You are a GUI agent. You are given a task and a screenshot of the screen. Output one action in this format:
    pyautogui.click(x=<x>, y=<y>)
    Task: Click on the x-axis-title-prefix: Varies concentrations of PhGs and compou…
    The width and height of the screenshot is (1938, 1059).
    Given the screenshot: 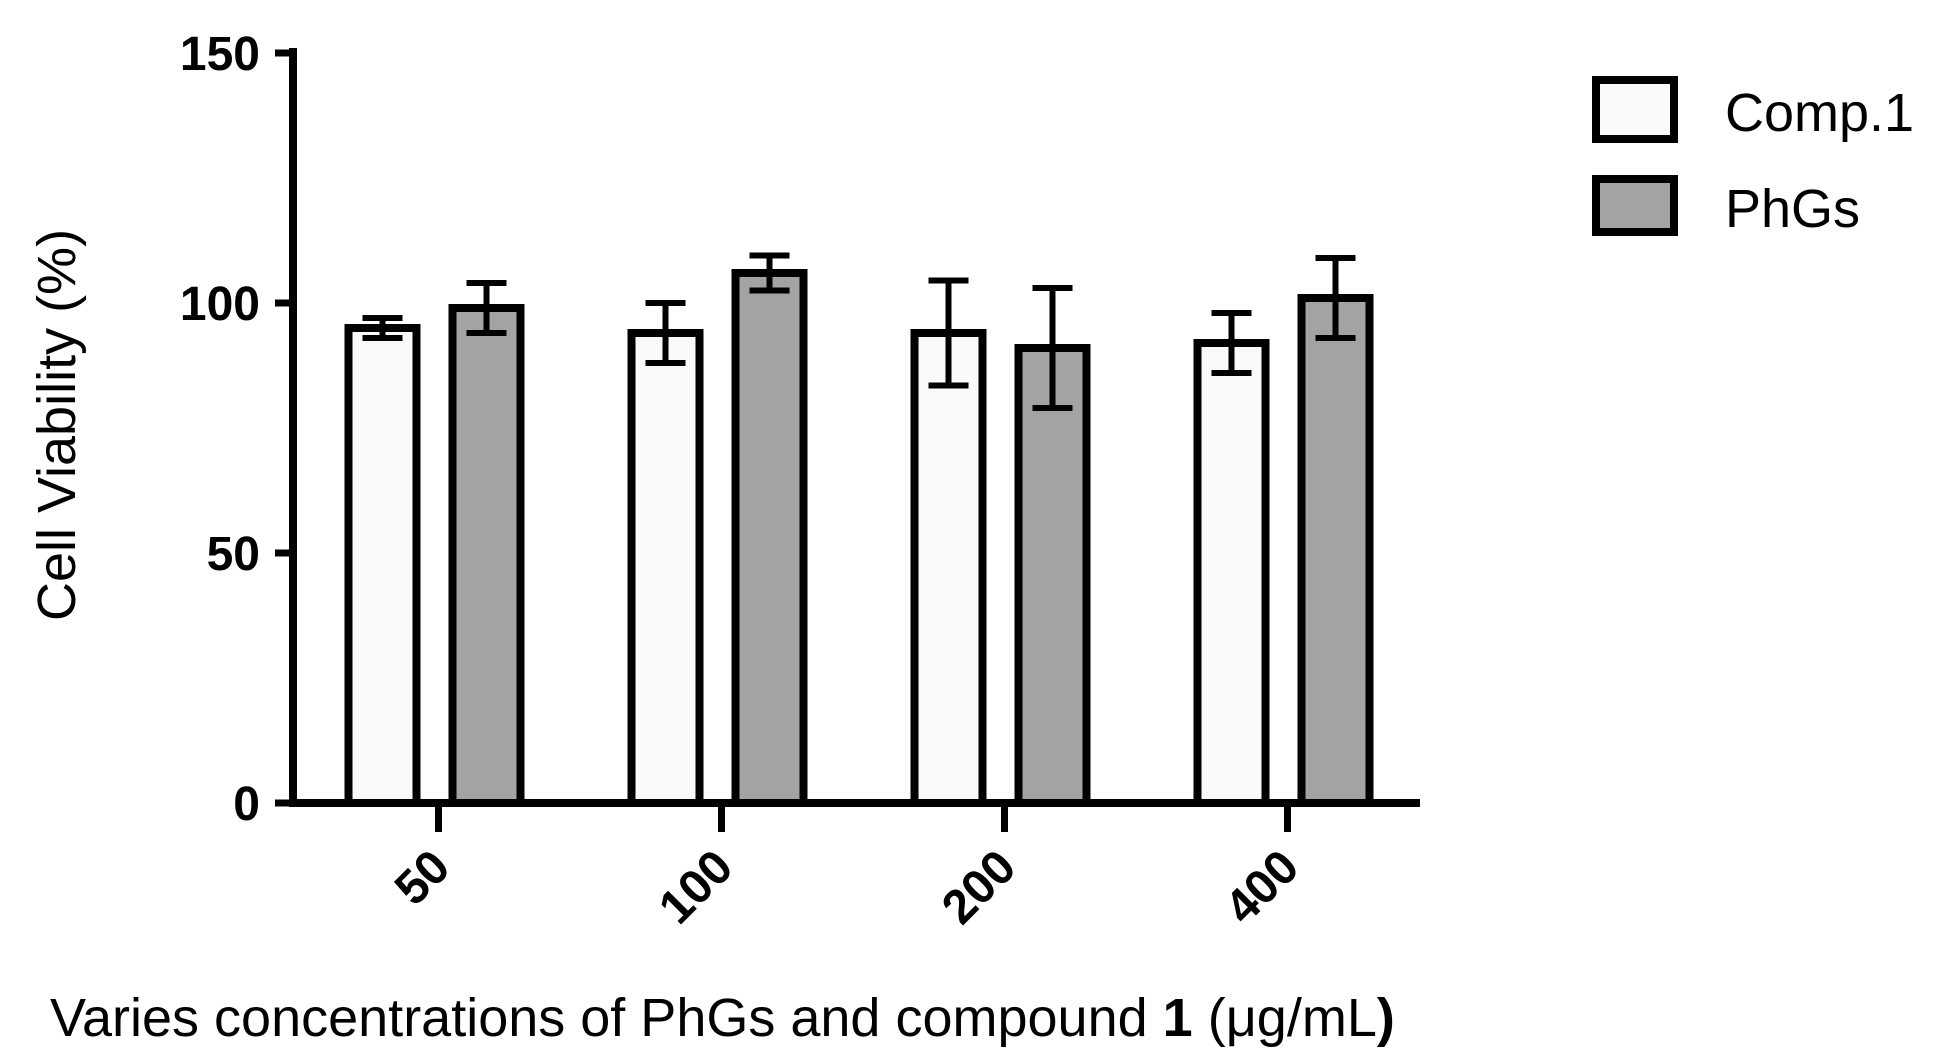 What is the action you would take?
    pyautogui.click(x=606, y=1018)
    